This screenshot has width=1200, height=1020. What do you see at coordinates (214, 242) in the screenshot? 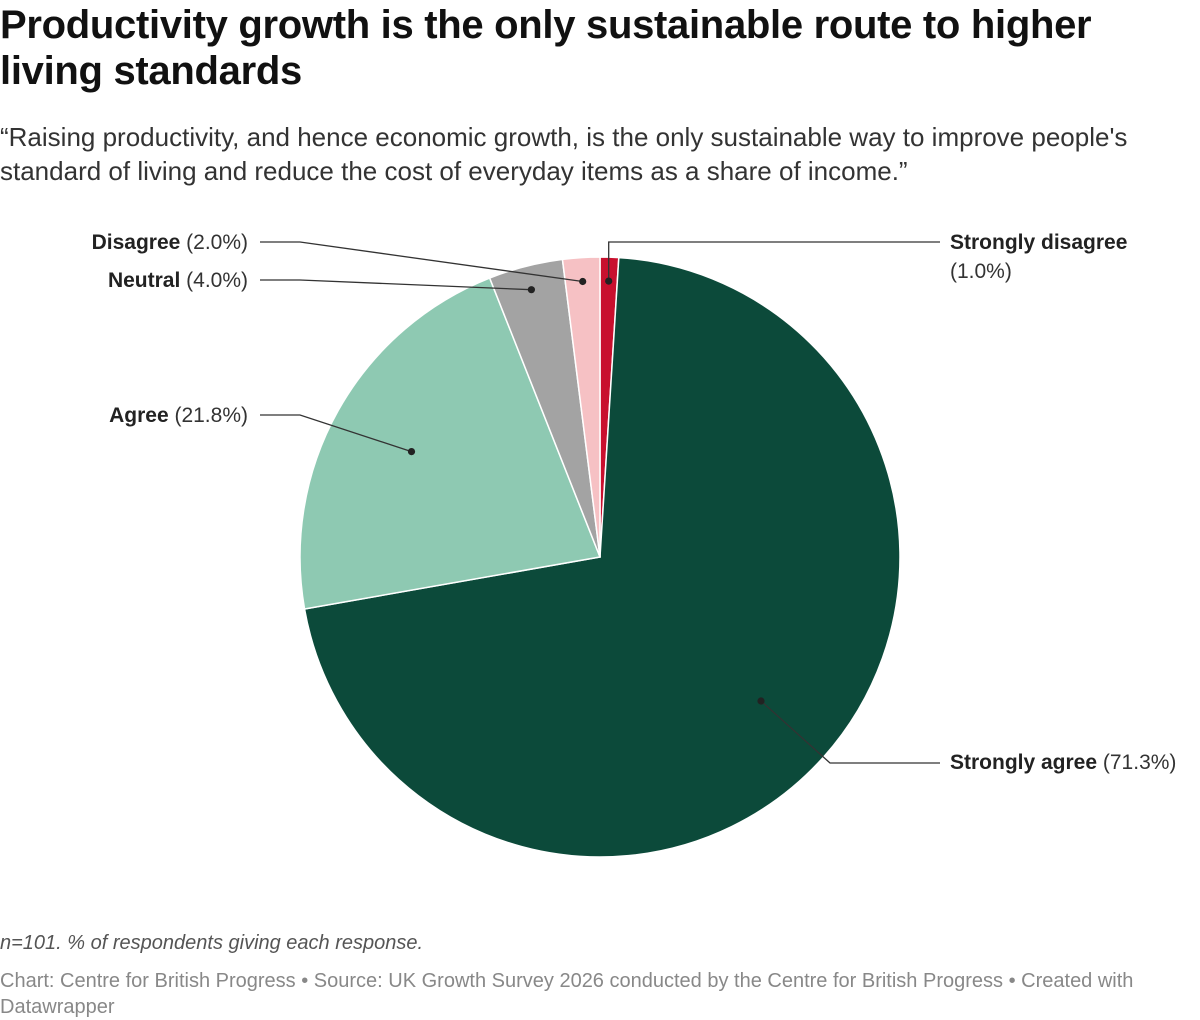
I see `slice-label-value: (2.0%)` at bounding box center [214, 242].